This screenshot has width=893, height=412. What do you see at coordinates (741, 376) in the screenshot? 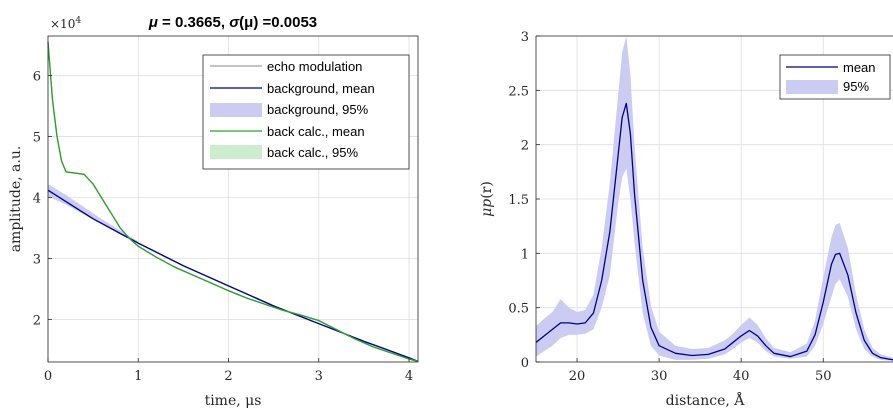
I see `x-tick-label-40: 40` at bounding box center [741, 376].